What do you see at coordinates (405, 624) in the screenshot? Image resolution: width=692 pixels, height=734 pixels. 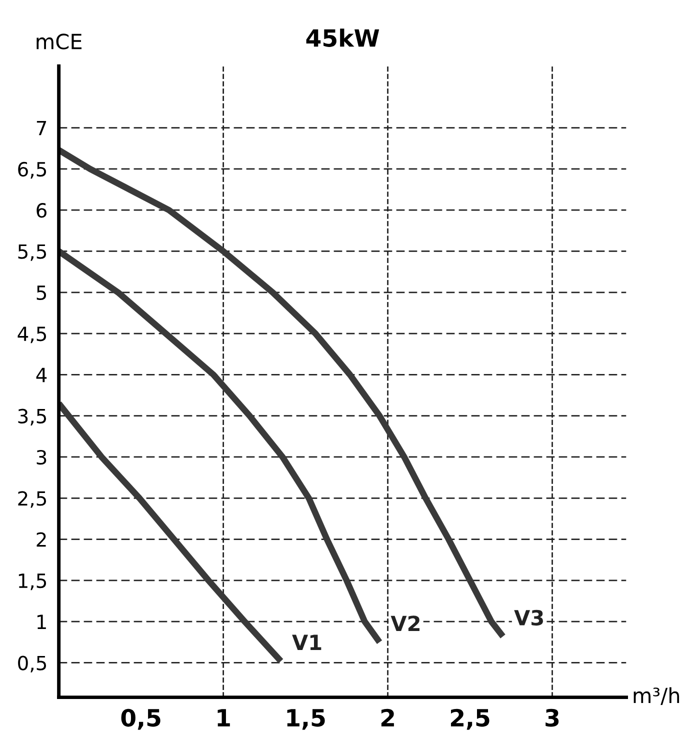 I see `series-label: V2` at bounding box center [405, 624].